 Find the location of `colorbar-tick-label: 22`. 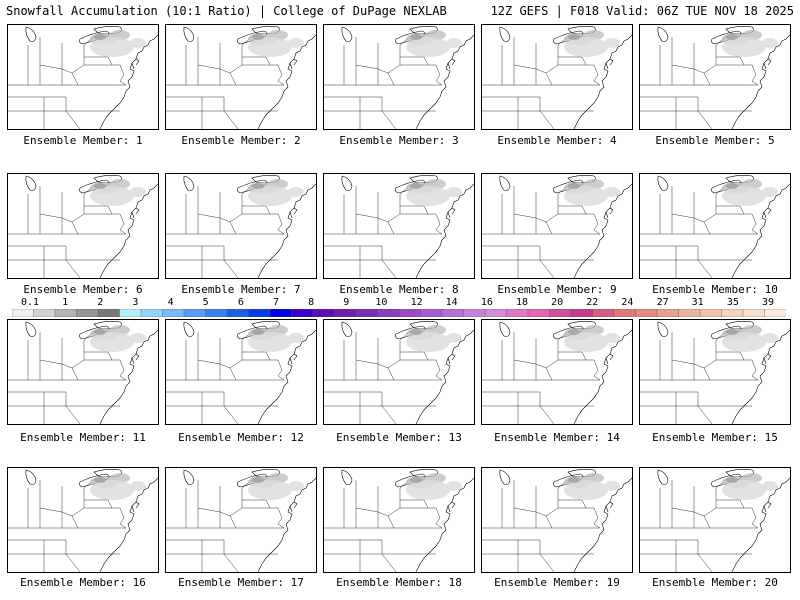

colorbar-tick-label: 22 is located at coordinates (592, 302).